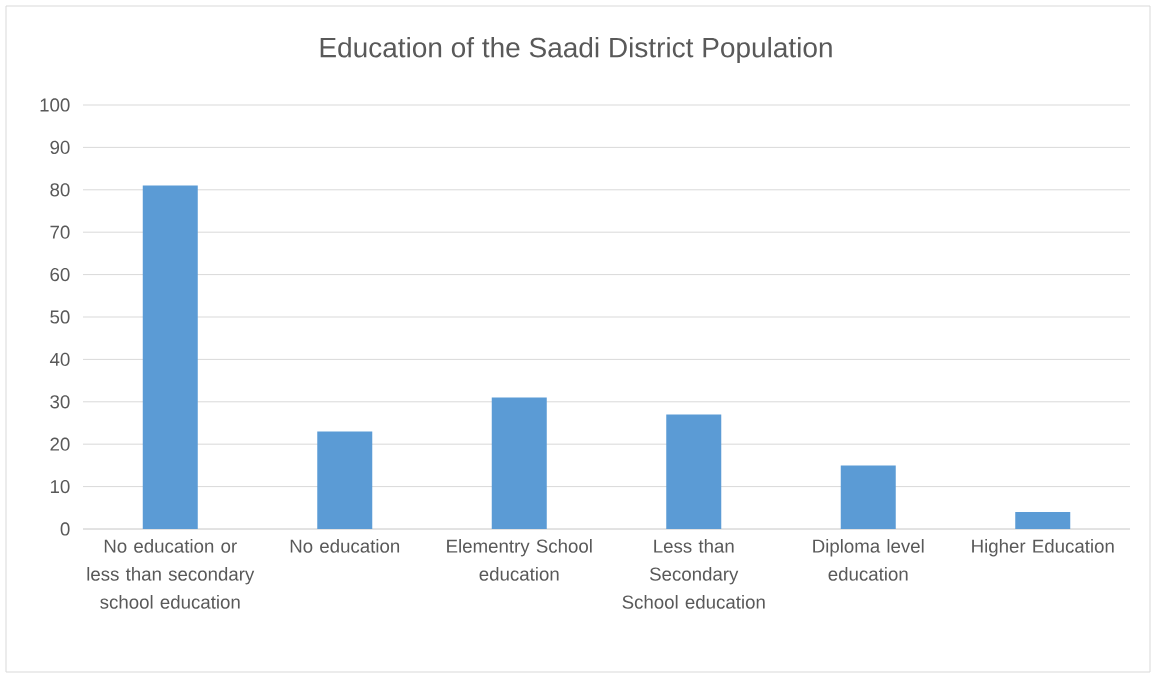 The image size is (1152, 674). I want to click on x-tick-label: Less than Secondary School education, so click(693, 574).